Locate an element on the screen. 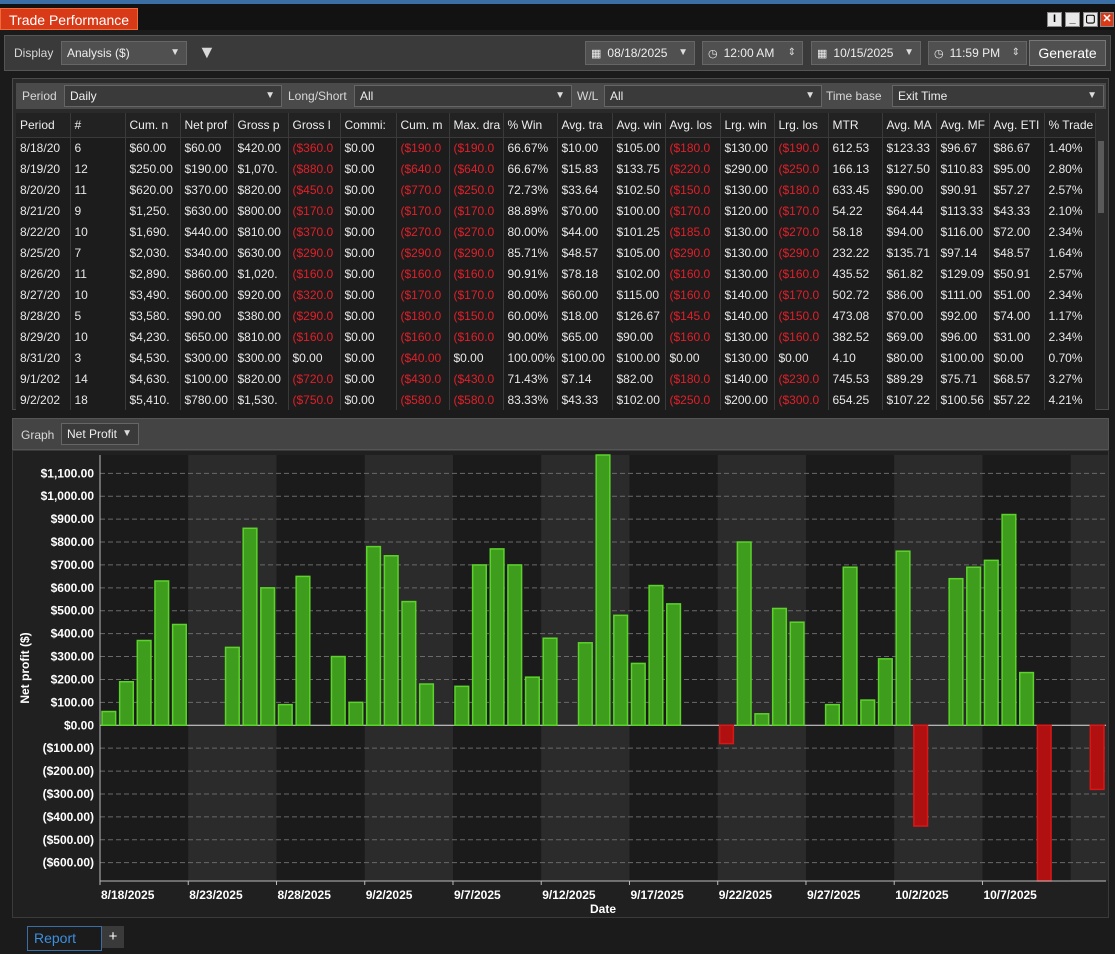 This screenshot has height=954, width=1115. filter-icon: ▼ is located at coordinates (207, 52).